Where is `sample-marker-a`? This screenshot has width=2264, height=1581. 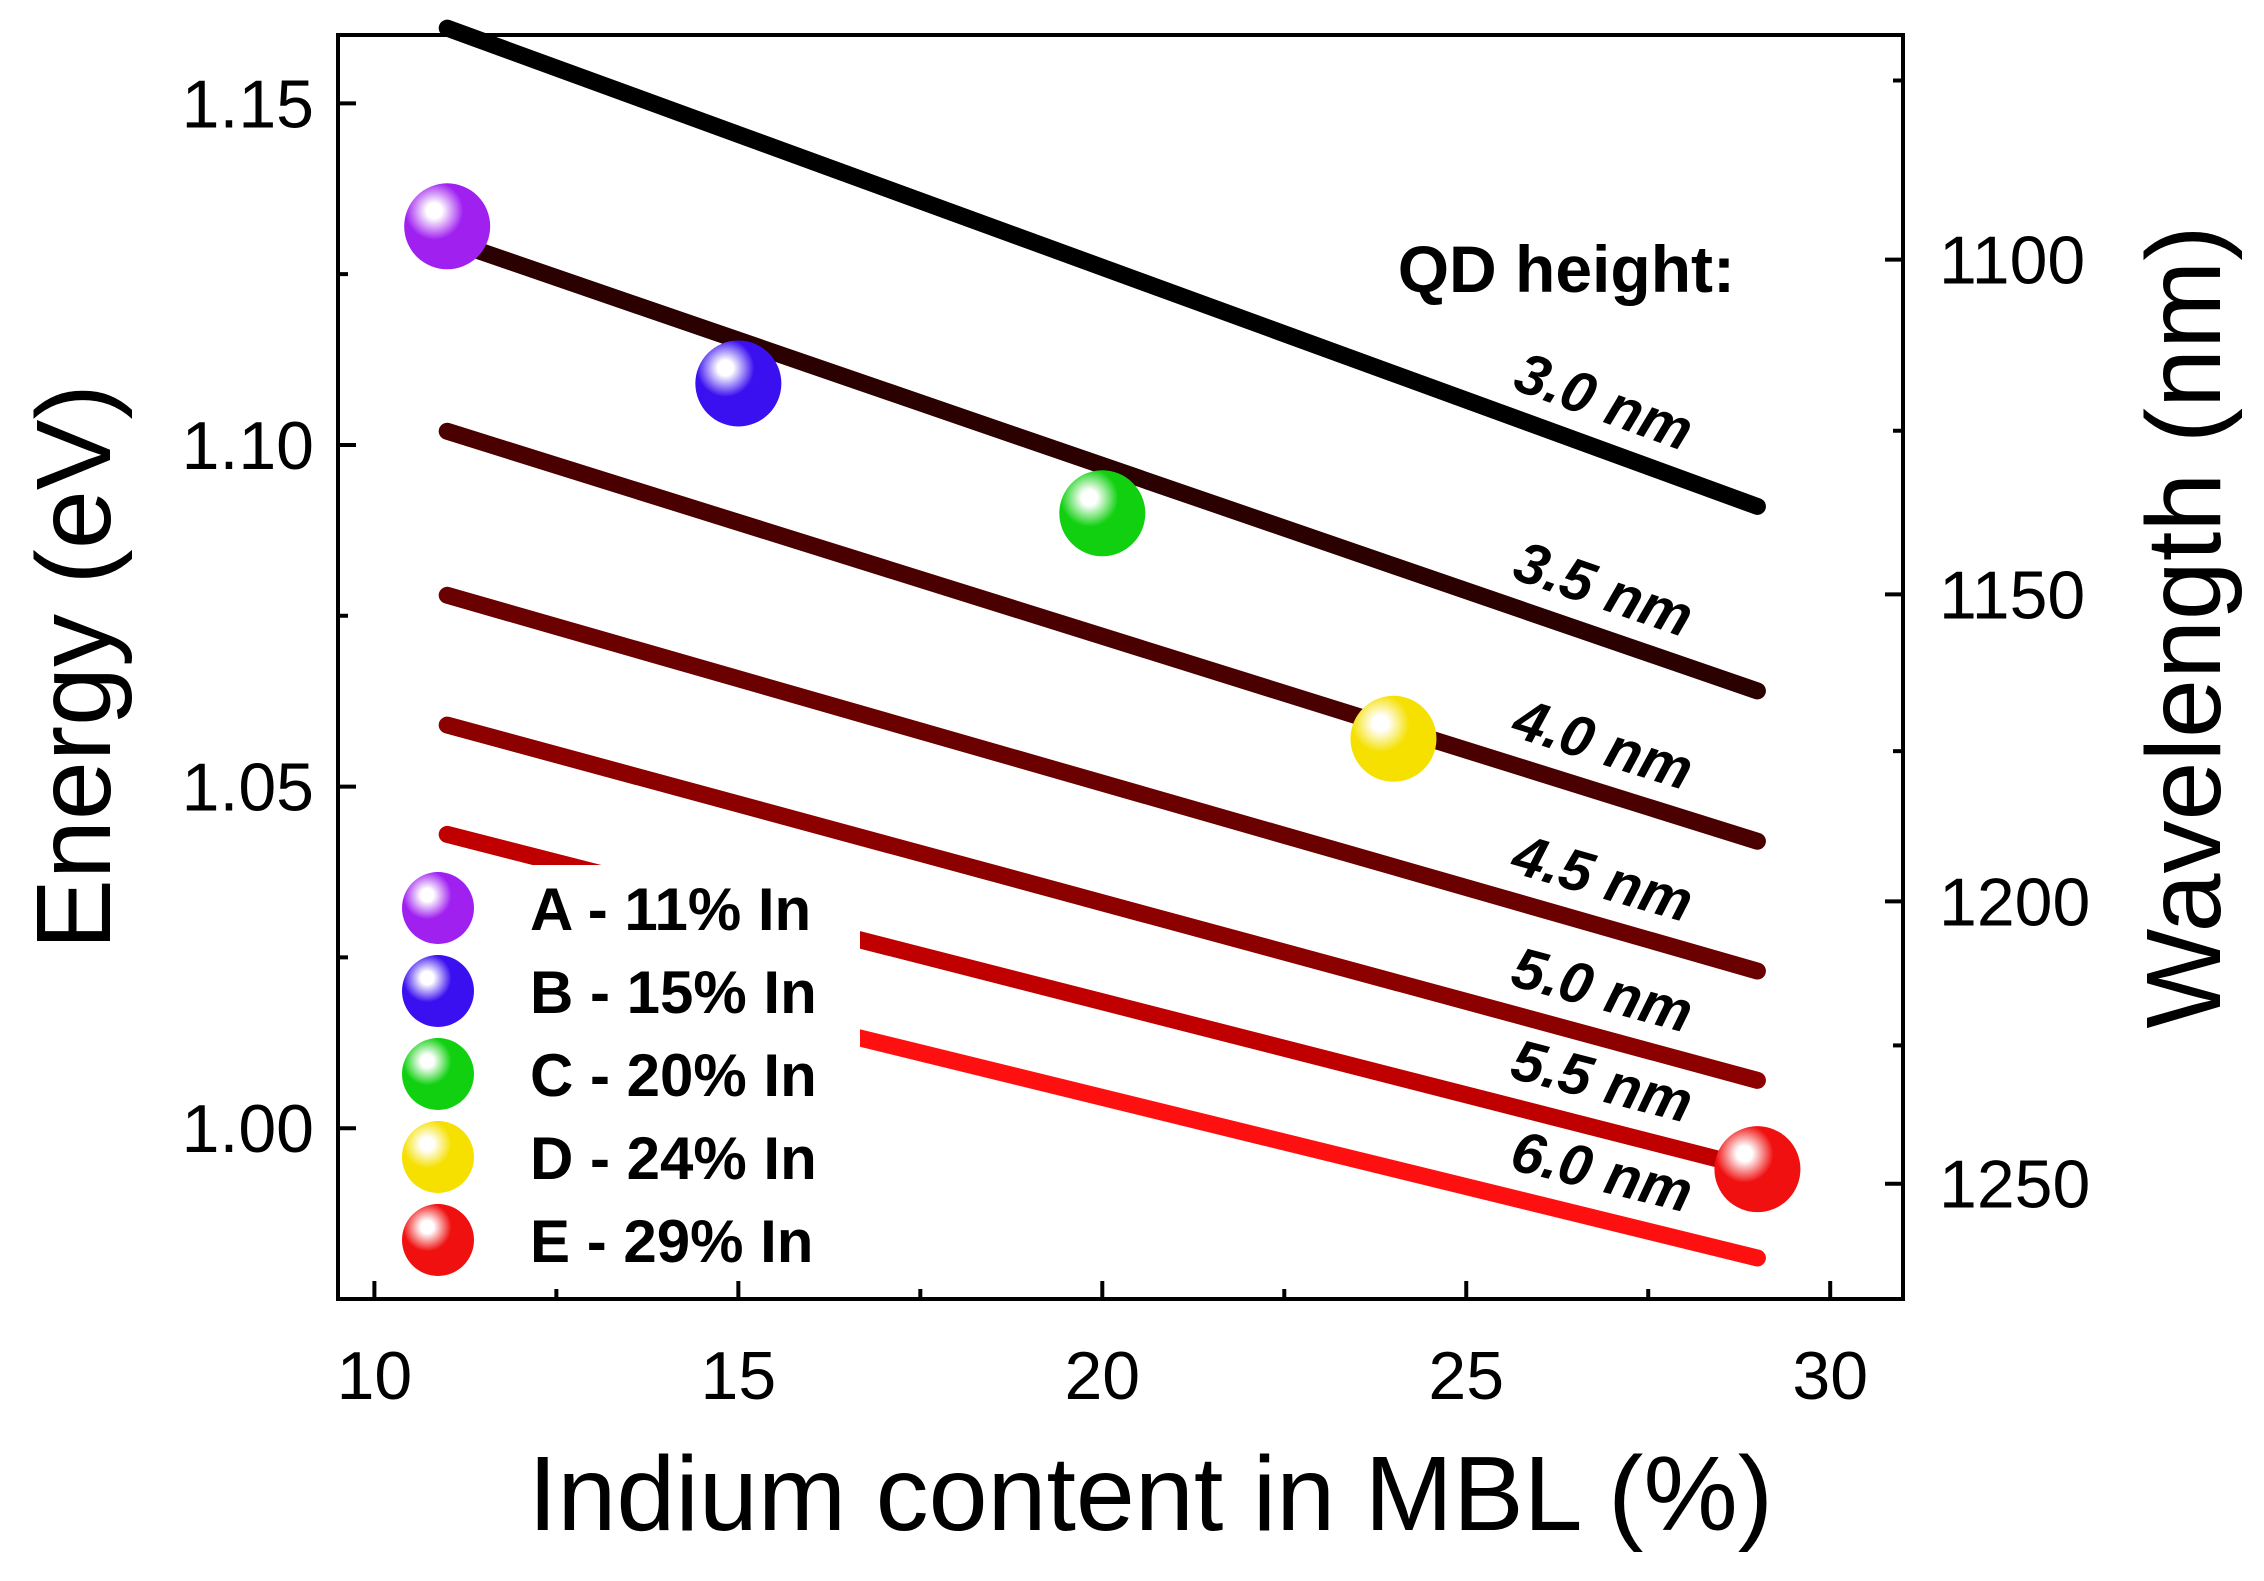 sample-marker-a is located at coordinates (447, 226).